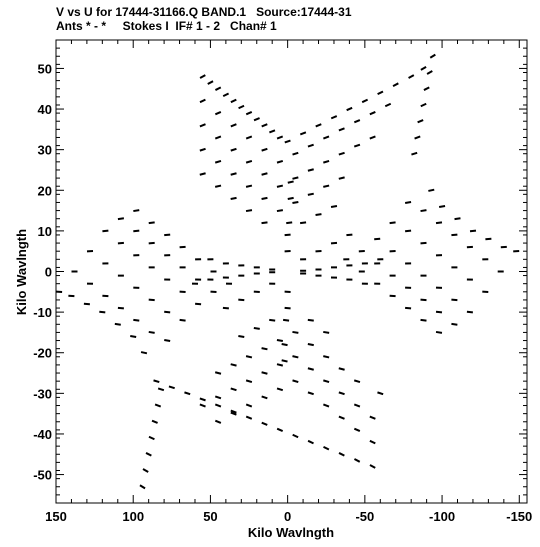  Describe the element at coordinates (45, 109) in the screenshot. I see `y-tick-label: 40` at that location.